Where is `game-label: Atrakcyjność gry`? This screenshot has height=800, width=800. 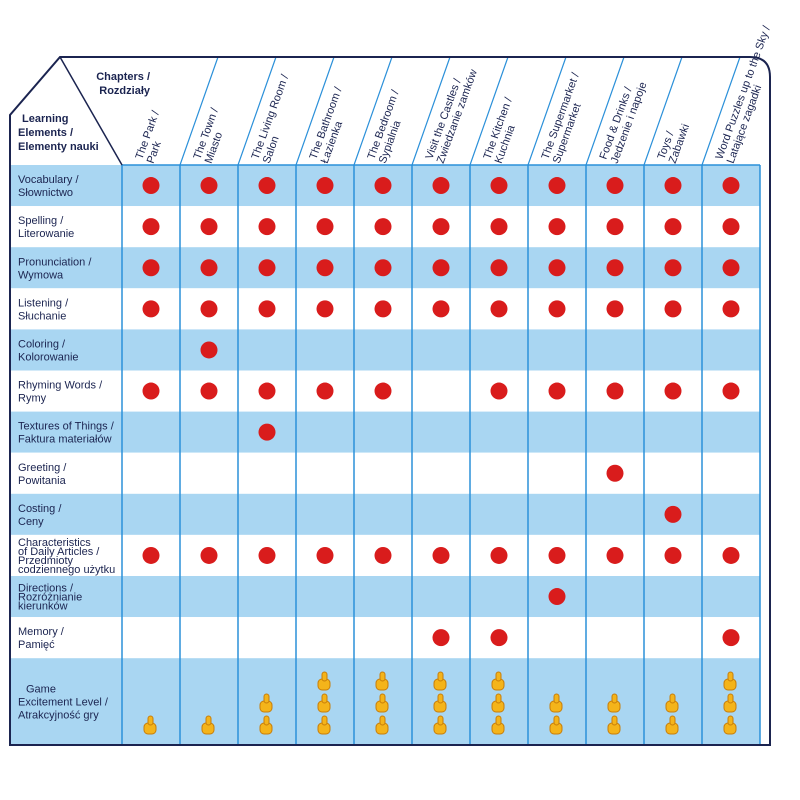
game-label: Atrakcyjność gry is located at coordinates (58, 716).